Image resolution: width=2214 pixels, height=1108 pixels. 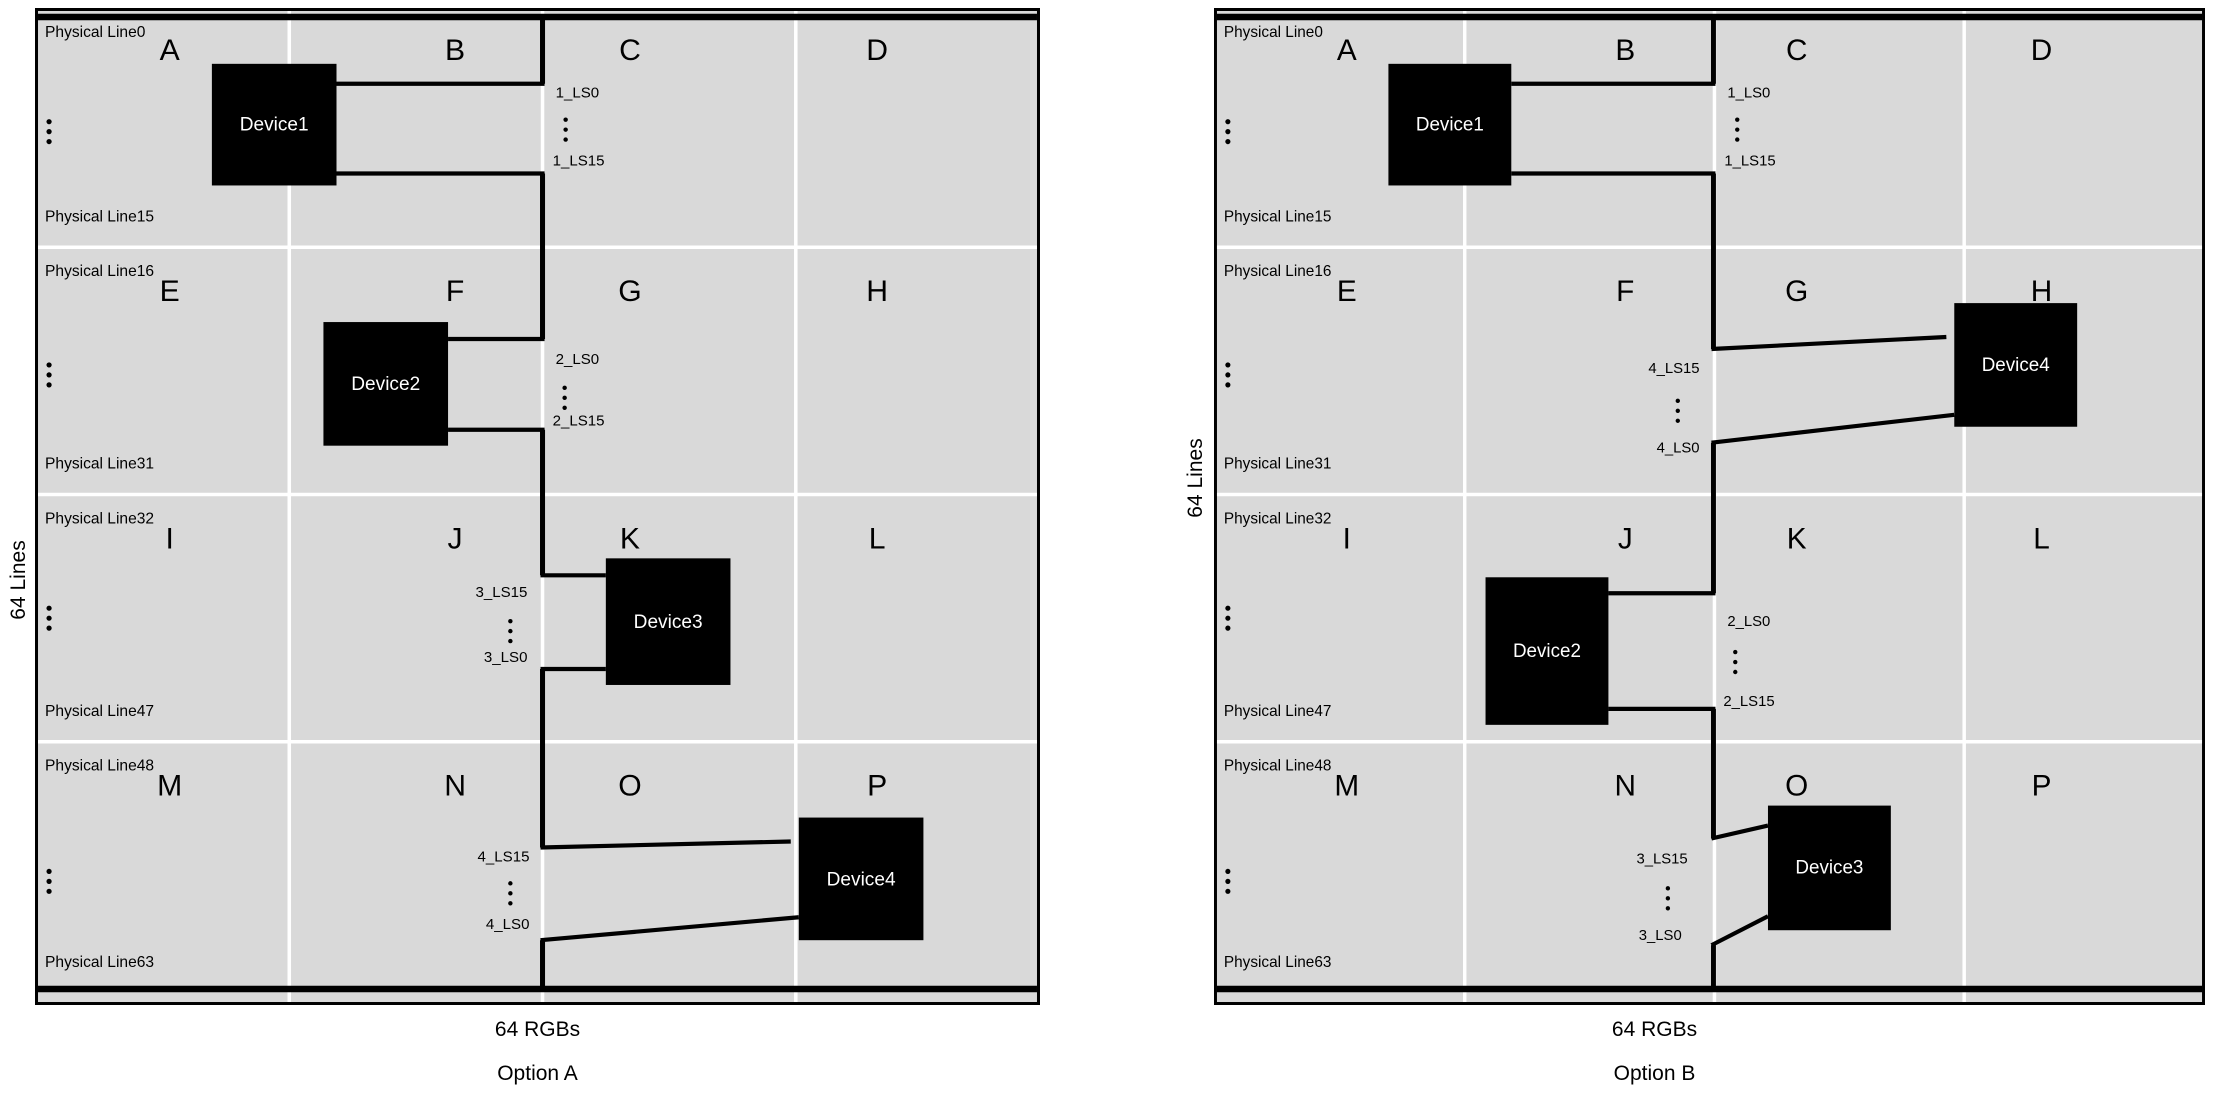 What do you see at coordinates (1833, 428) in the screenshot?
I see `device4-bottom-connector` at bounding box center [1833, 428].